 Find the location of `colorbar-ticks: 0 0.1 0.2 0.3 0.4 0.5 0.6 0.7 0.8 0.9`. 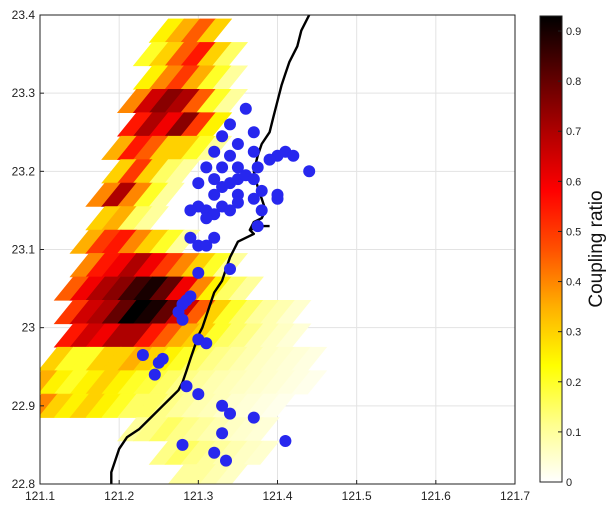

colorbar-ticks: 0 0.1 0.2 0.3 0.4 0.5 0.6 0.7 0.8 0.9 is located at coordinates (569, 257).